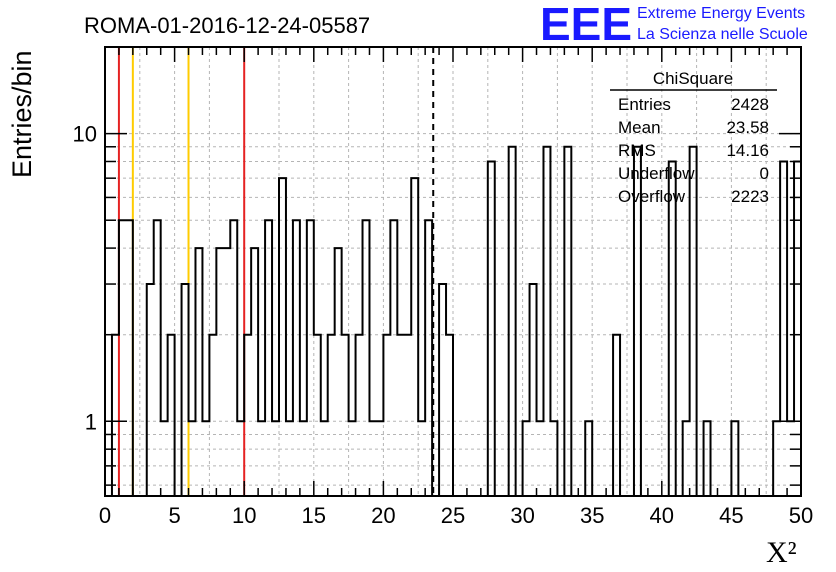 The image size is (836, 572). Describe the element at coordinates (314, 515) in the screenshot. I see `x-tick-label: 15` at that location.